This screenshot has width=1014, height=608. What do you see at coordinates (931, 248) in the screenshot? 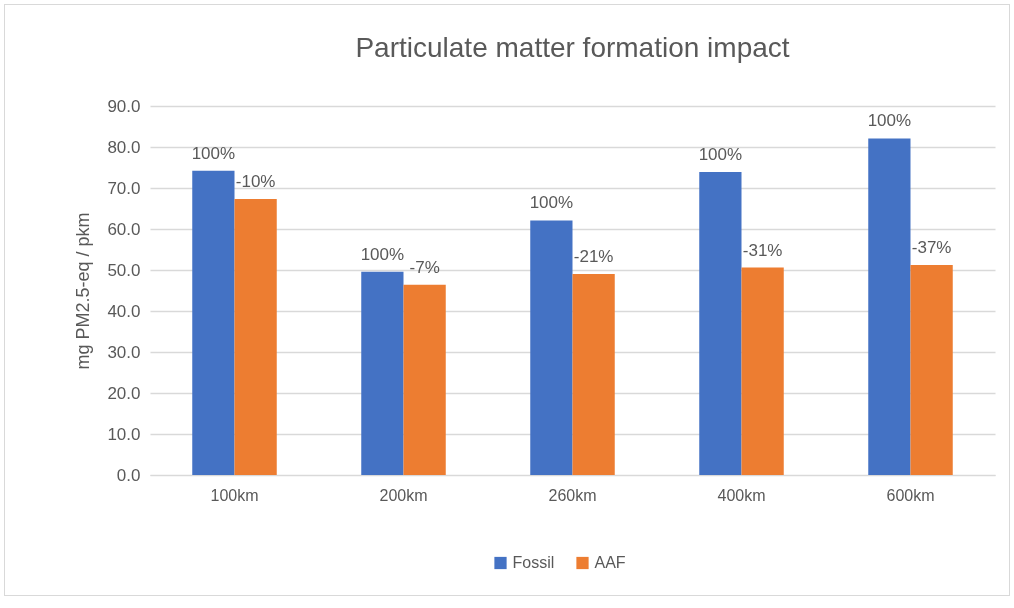
I see `annotation: -37%` at bounding box center [931, 248].